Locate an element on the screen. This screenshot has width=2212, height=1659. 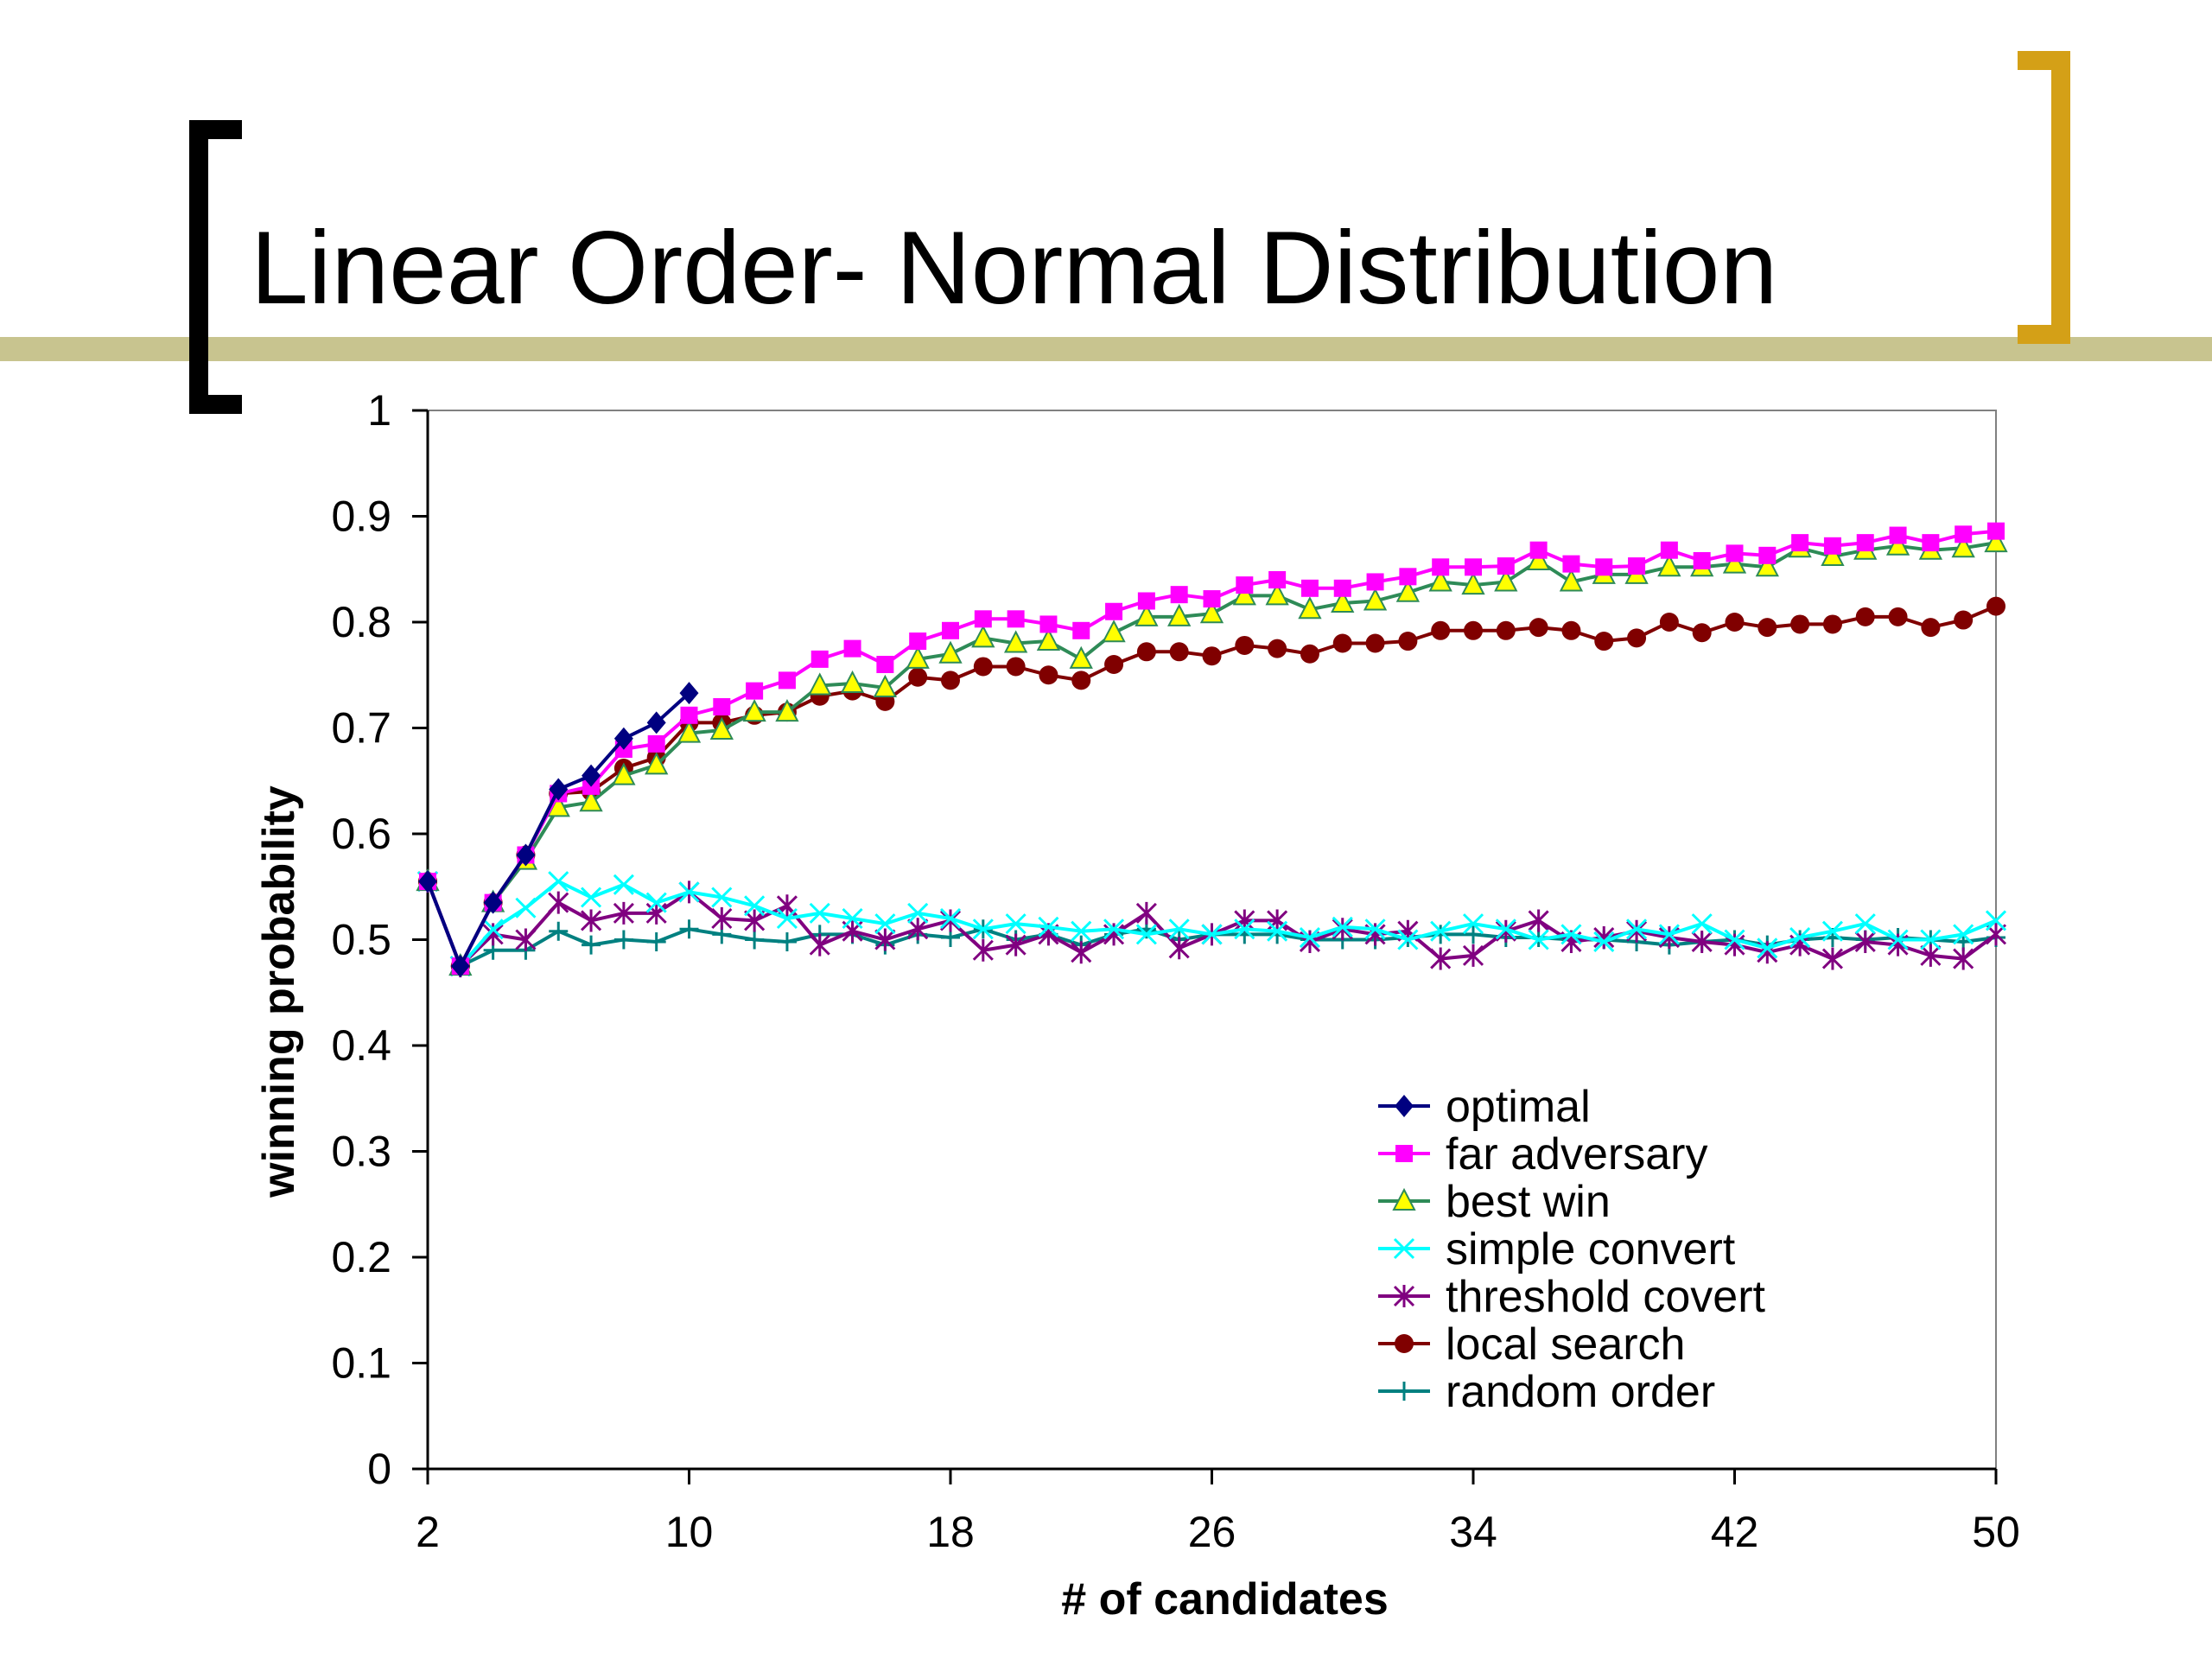
slide-title: Linear Order- Normal Distribution is located at coordinates (1014, 268).